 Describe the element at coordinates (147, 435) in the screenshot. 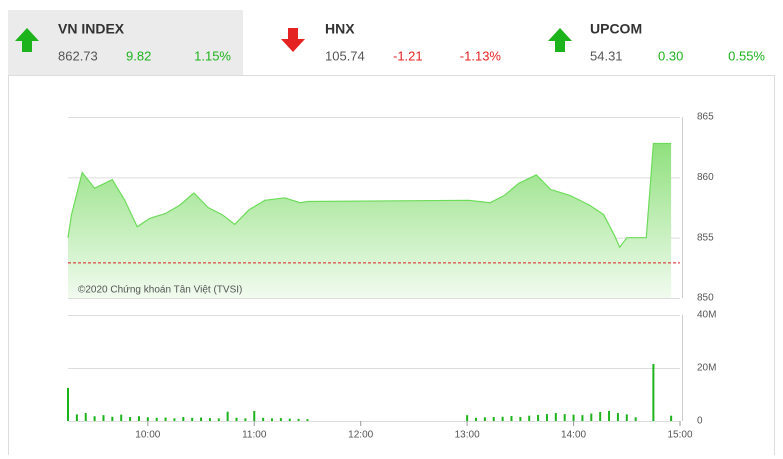

I see `x-tick-label: 10:00` at that location.